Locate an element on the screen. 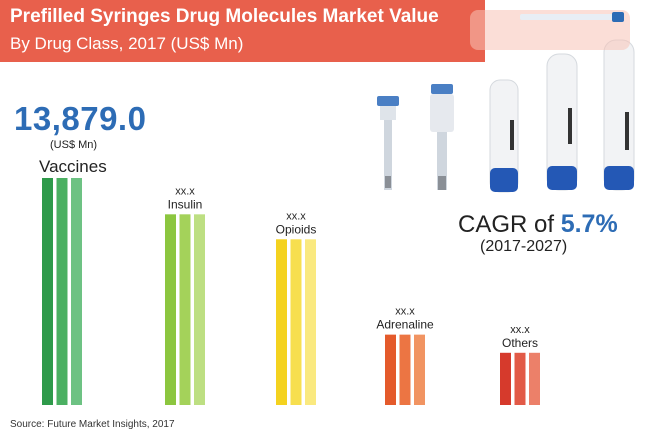 This screenshot has width=650, height=440. source-note: Source: Future Market Insights, 2017 is located at coordinates (92, 424).